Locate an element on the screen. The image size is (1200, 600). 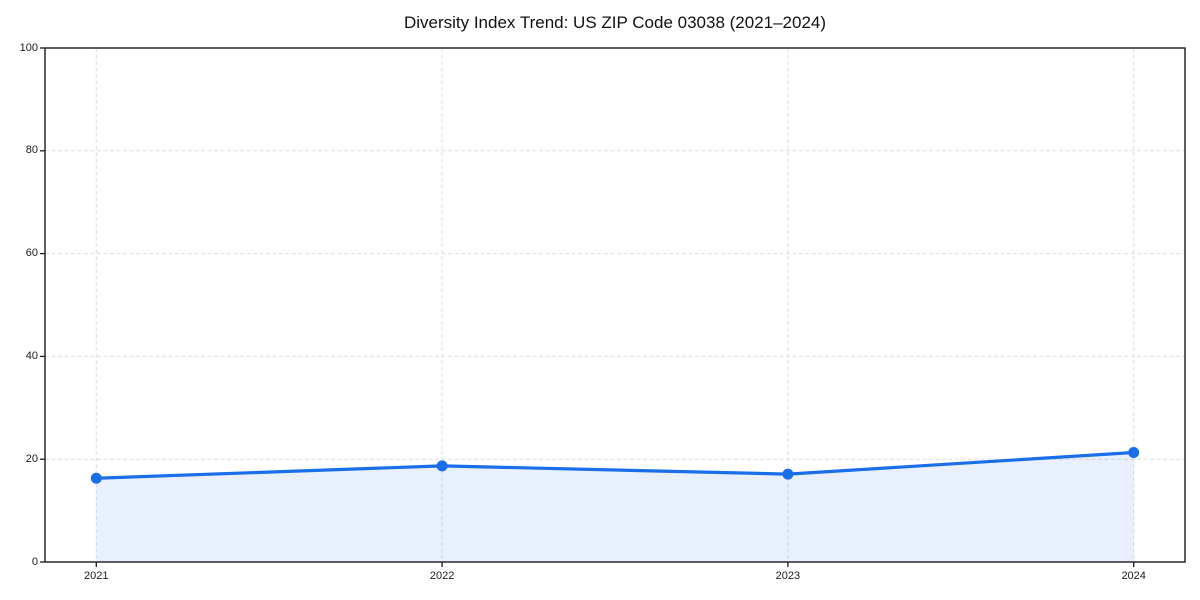
x-tick-label: 2021 is located at coordinates (96, 576).